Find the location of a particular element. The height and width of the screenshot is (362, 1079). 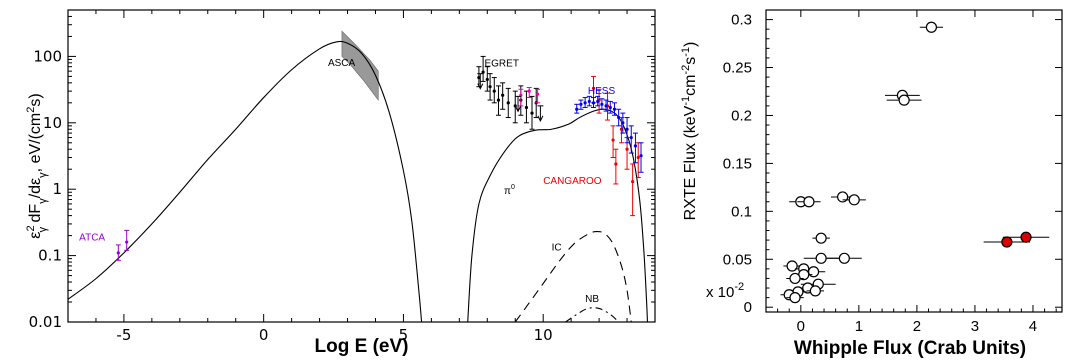

y-axis-label-part: ) is located at coordinates (690, 44).